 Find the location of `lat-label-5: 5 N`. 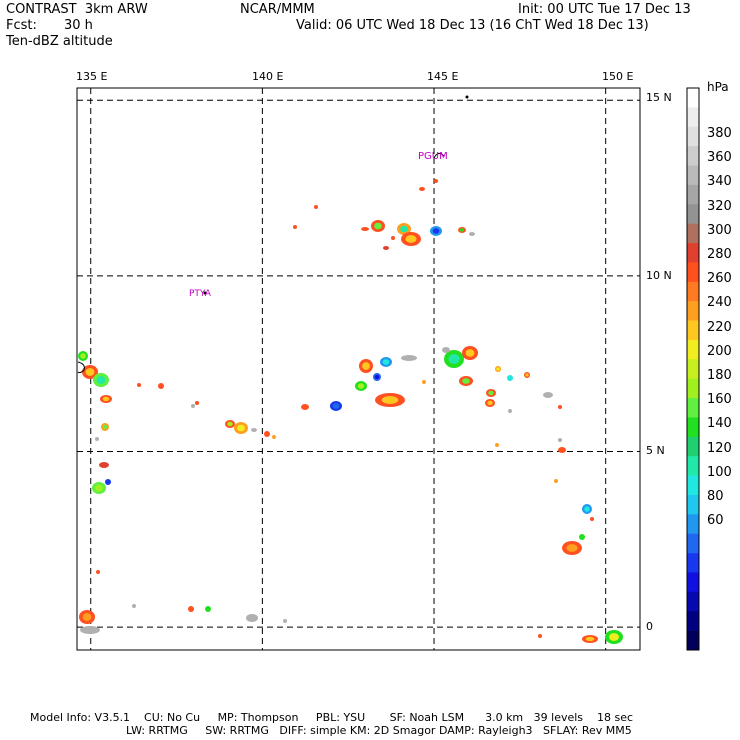

lat-label-5: 5 N is located at coordinates (655, 450).